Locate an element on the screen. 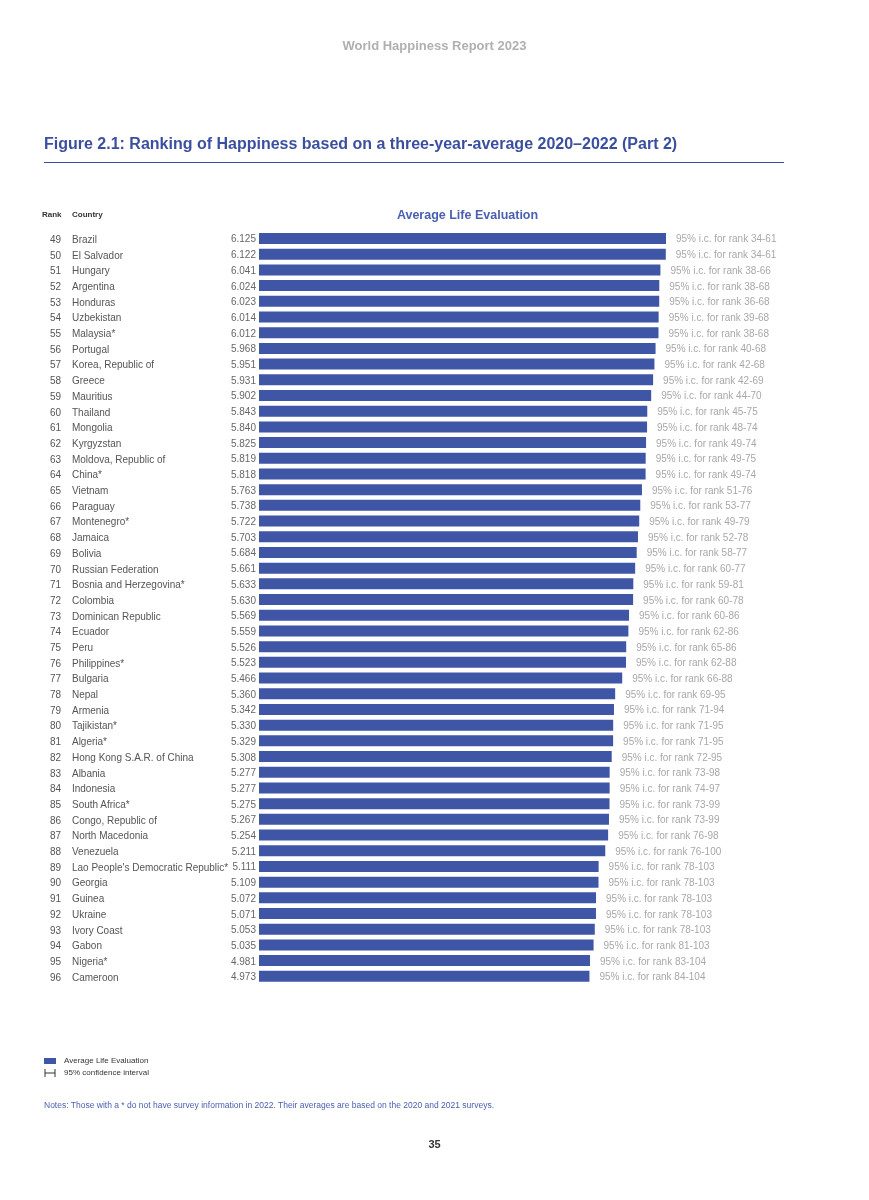 The width and height of the screenshot is (869, 1200). text: 91 is located at coordinates (56, 899).